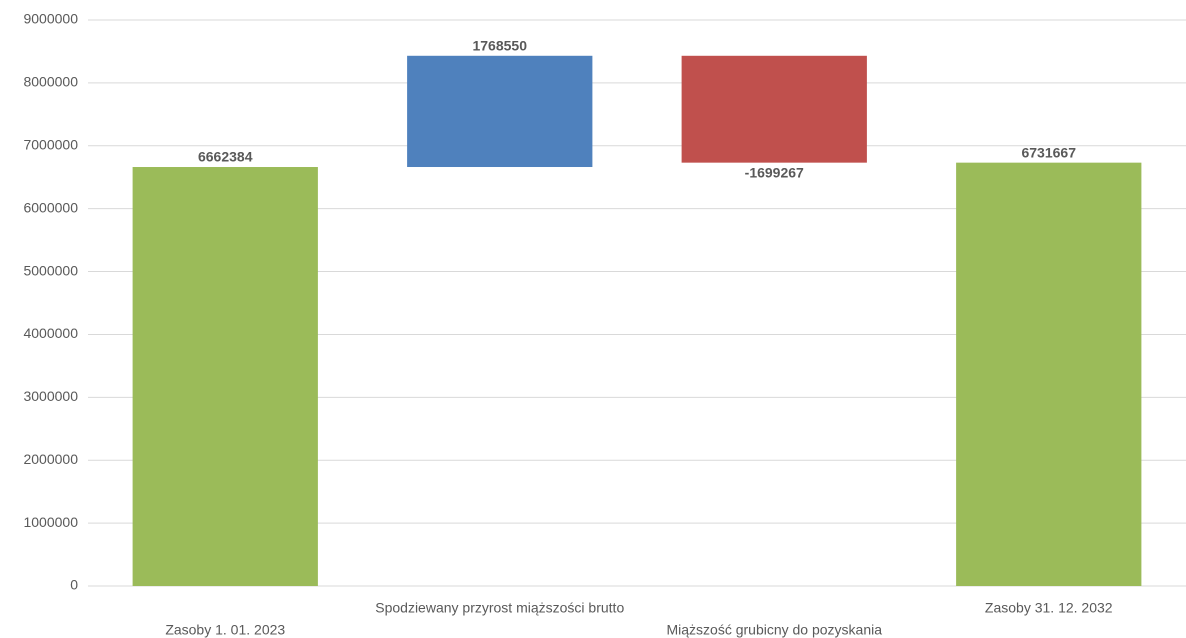 This screenshot has height=638, width=1186. Describe the element at coordinates (50, 270) in the screenshot. I see `y-tick-label: 5000000` at that location.